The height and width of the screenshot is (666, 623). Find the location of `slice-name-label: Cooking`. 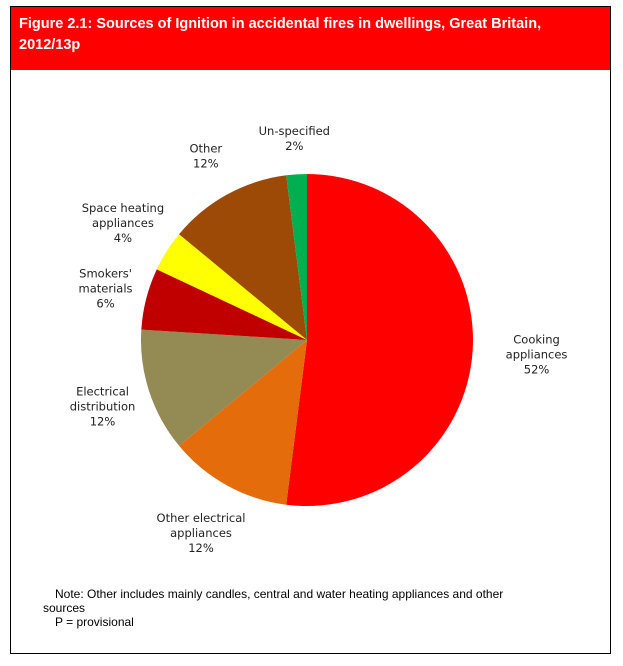

slice-name-label: Cooking is located at coordinates (536, 339).